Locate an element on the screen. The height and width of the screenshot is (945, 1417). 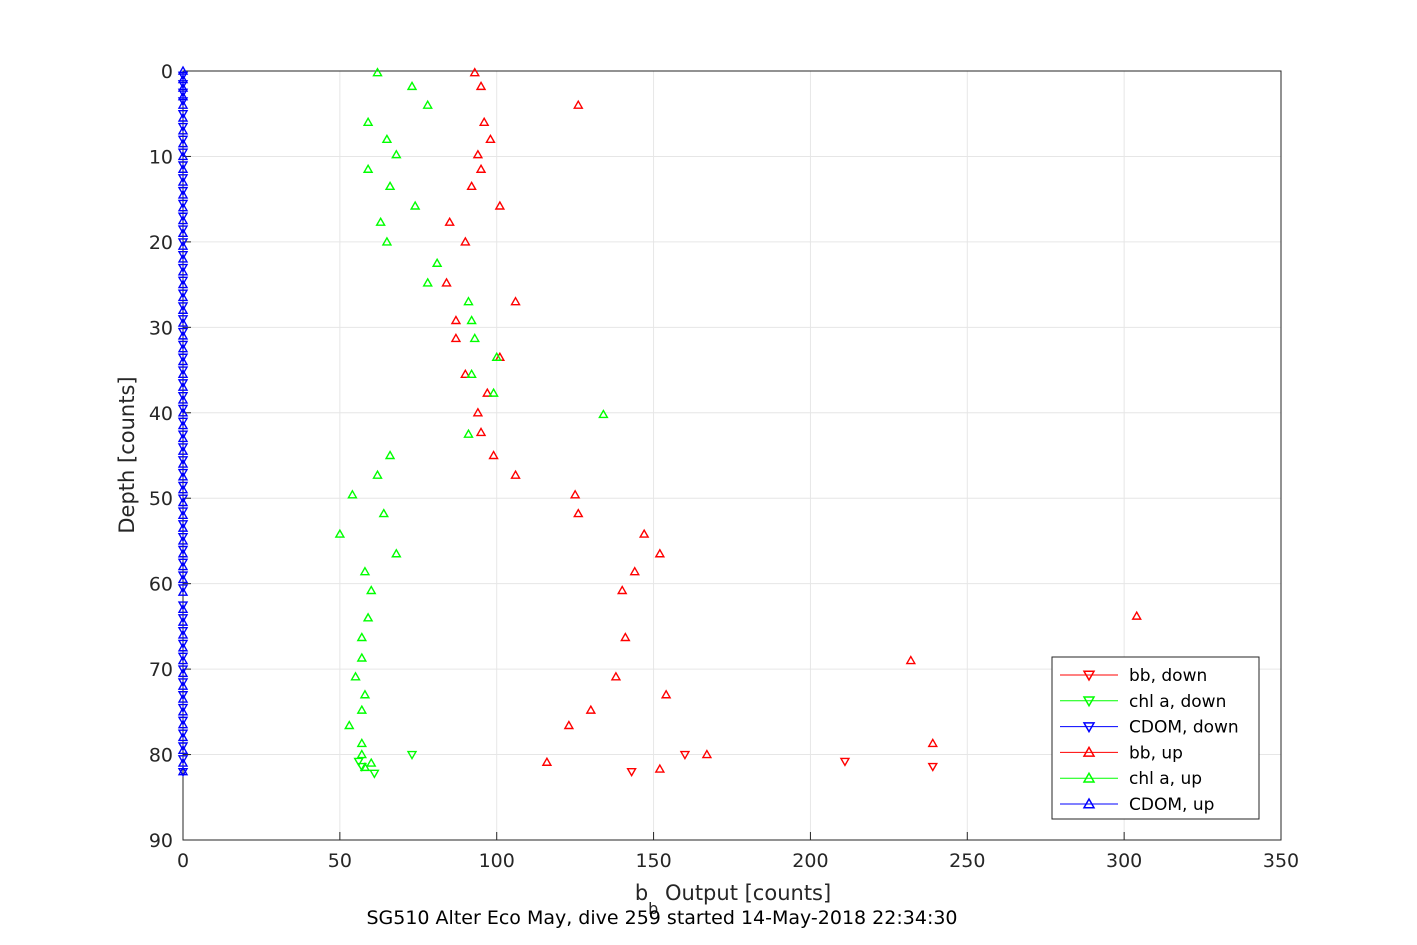
x-tick-label: 200 is located at coordinates (810, 861).